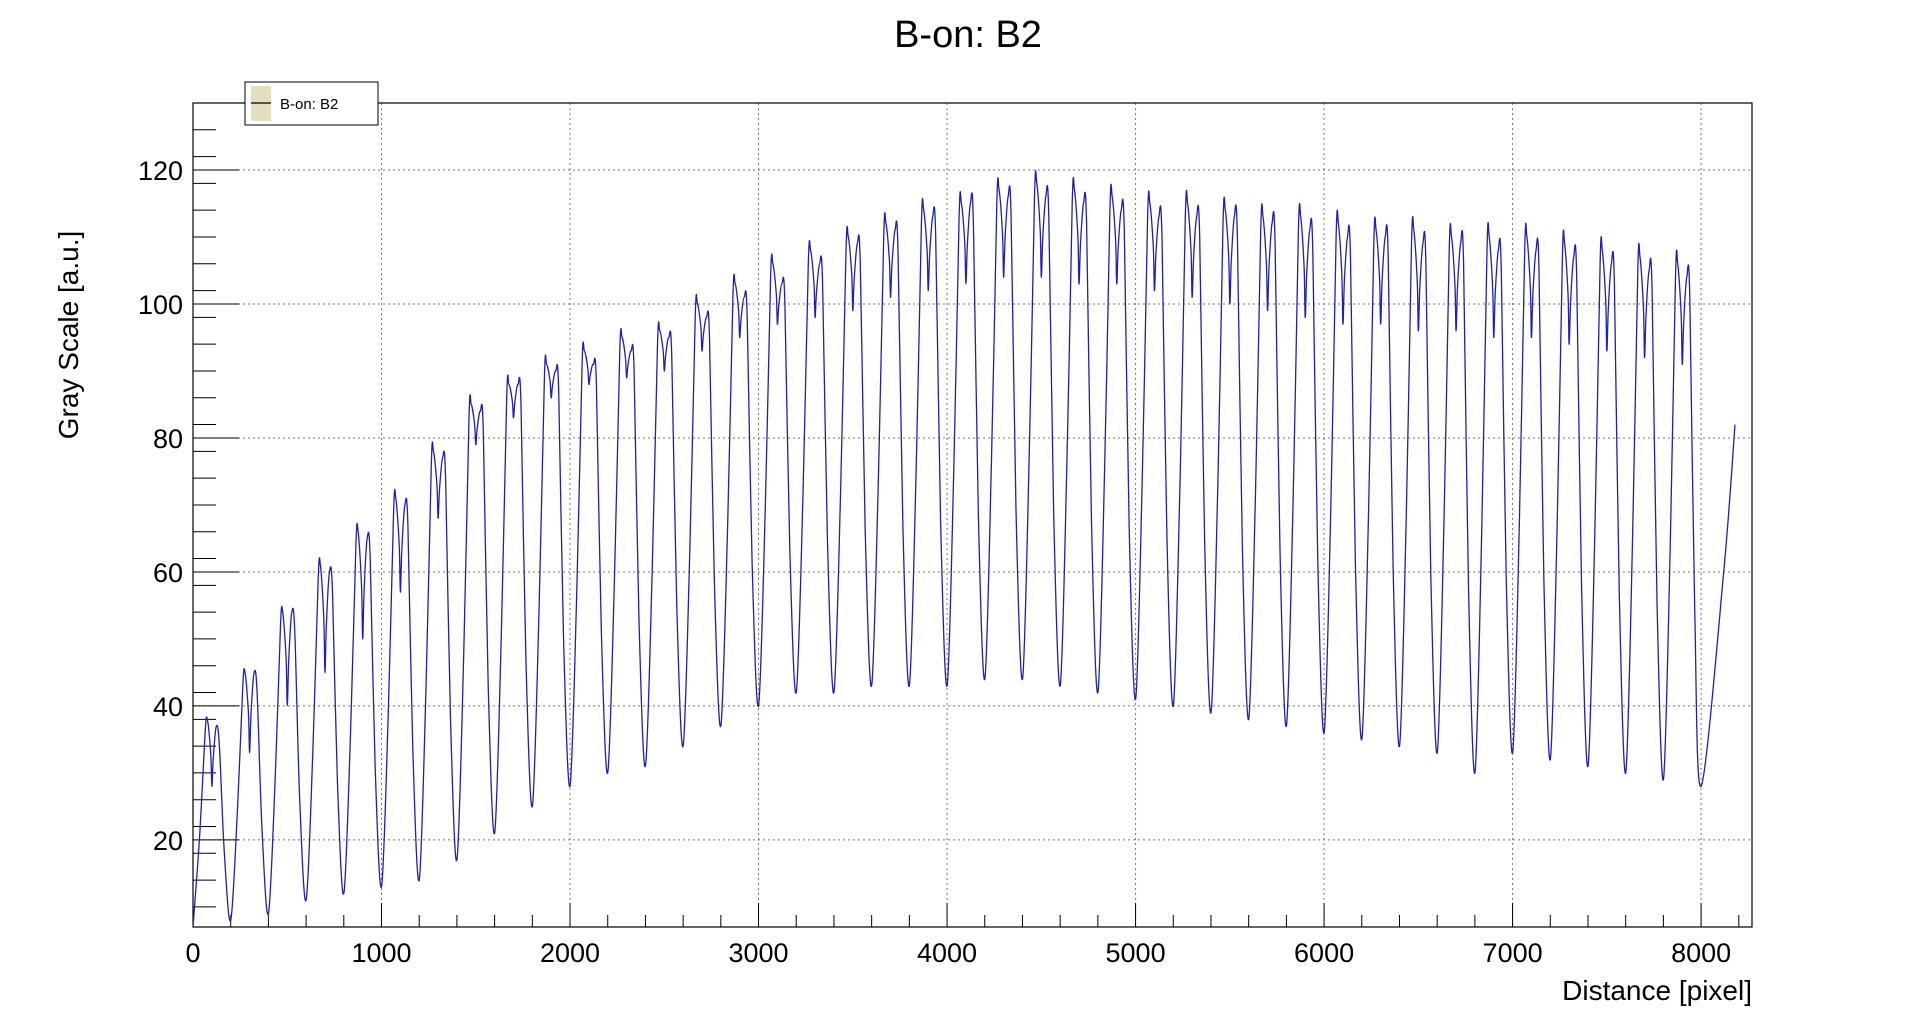 Image resolution: width=1918 pixels, height=1019 pixels. I want to click on chart-title: B-on: B2, so click(968, 35).